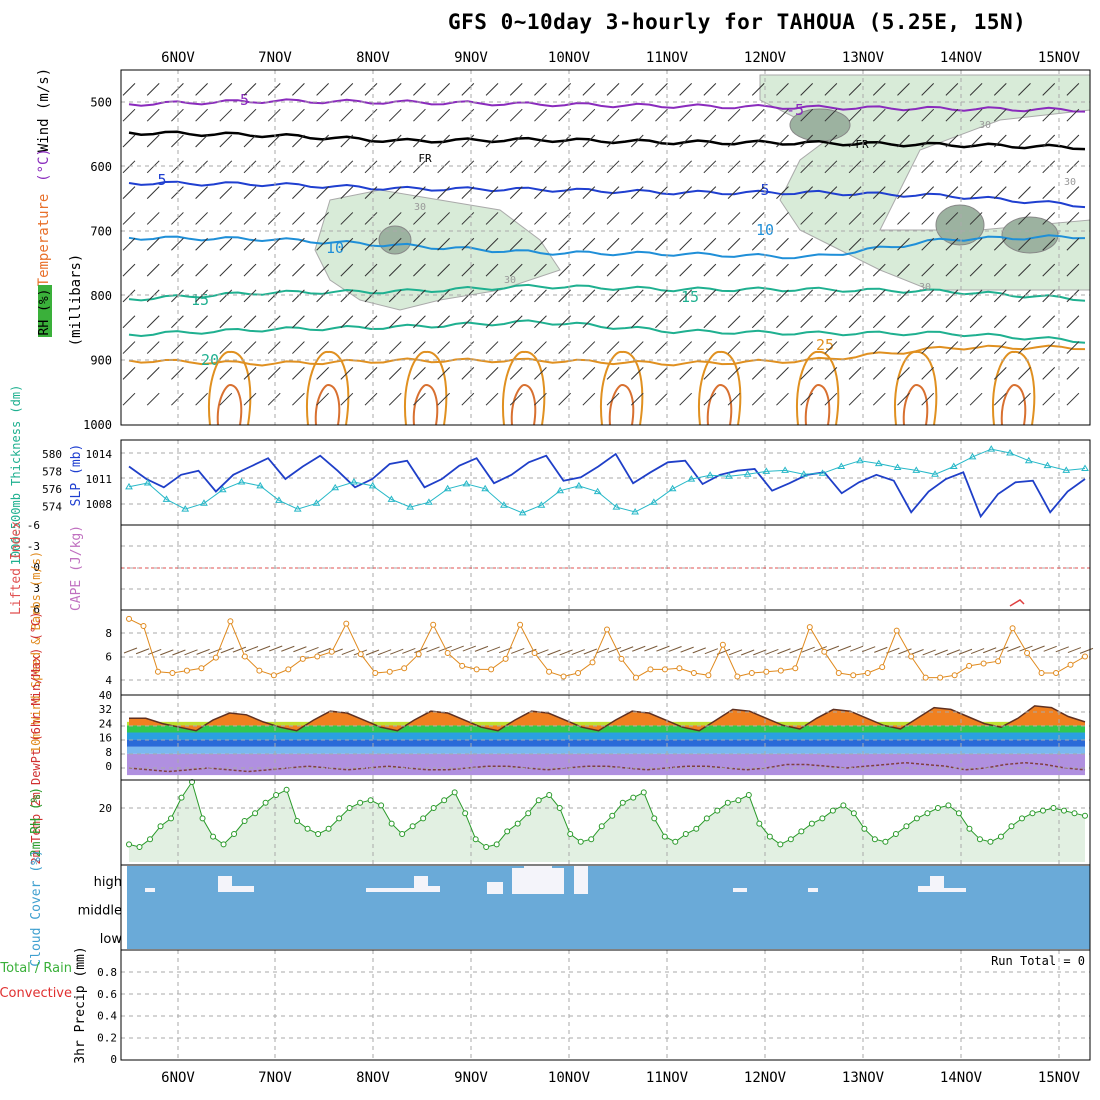 The height and width of the screenshot is (1100, 1100). What do you see at coordinates (608, 907) in the screenshot?
I see `cloud-background` at bounding box center [608, 907].